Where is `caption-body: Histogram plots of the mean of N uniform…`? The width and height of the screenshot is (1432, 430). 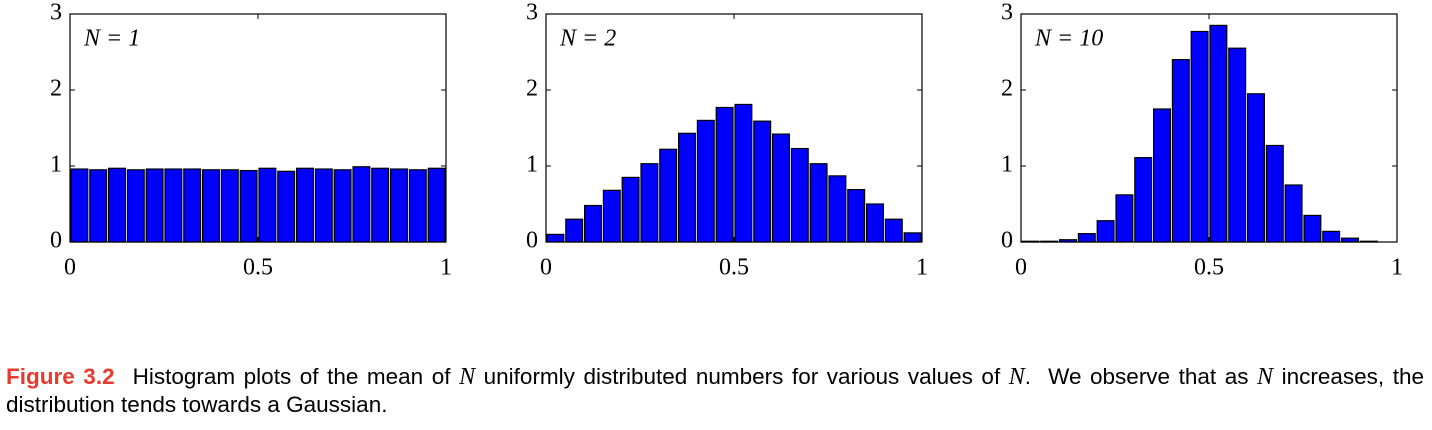 caption-body: Histogram plots of the mean of N uniform… is located at coordinates (718, 390).